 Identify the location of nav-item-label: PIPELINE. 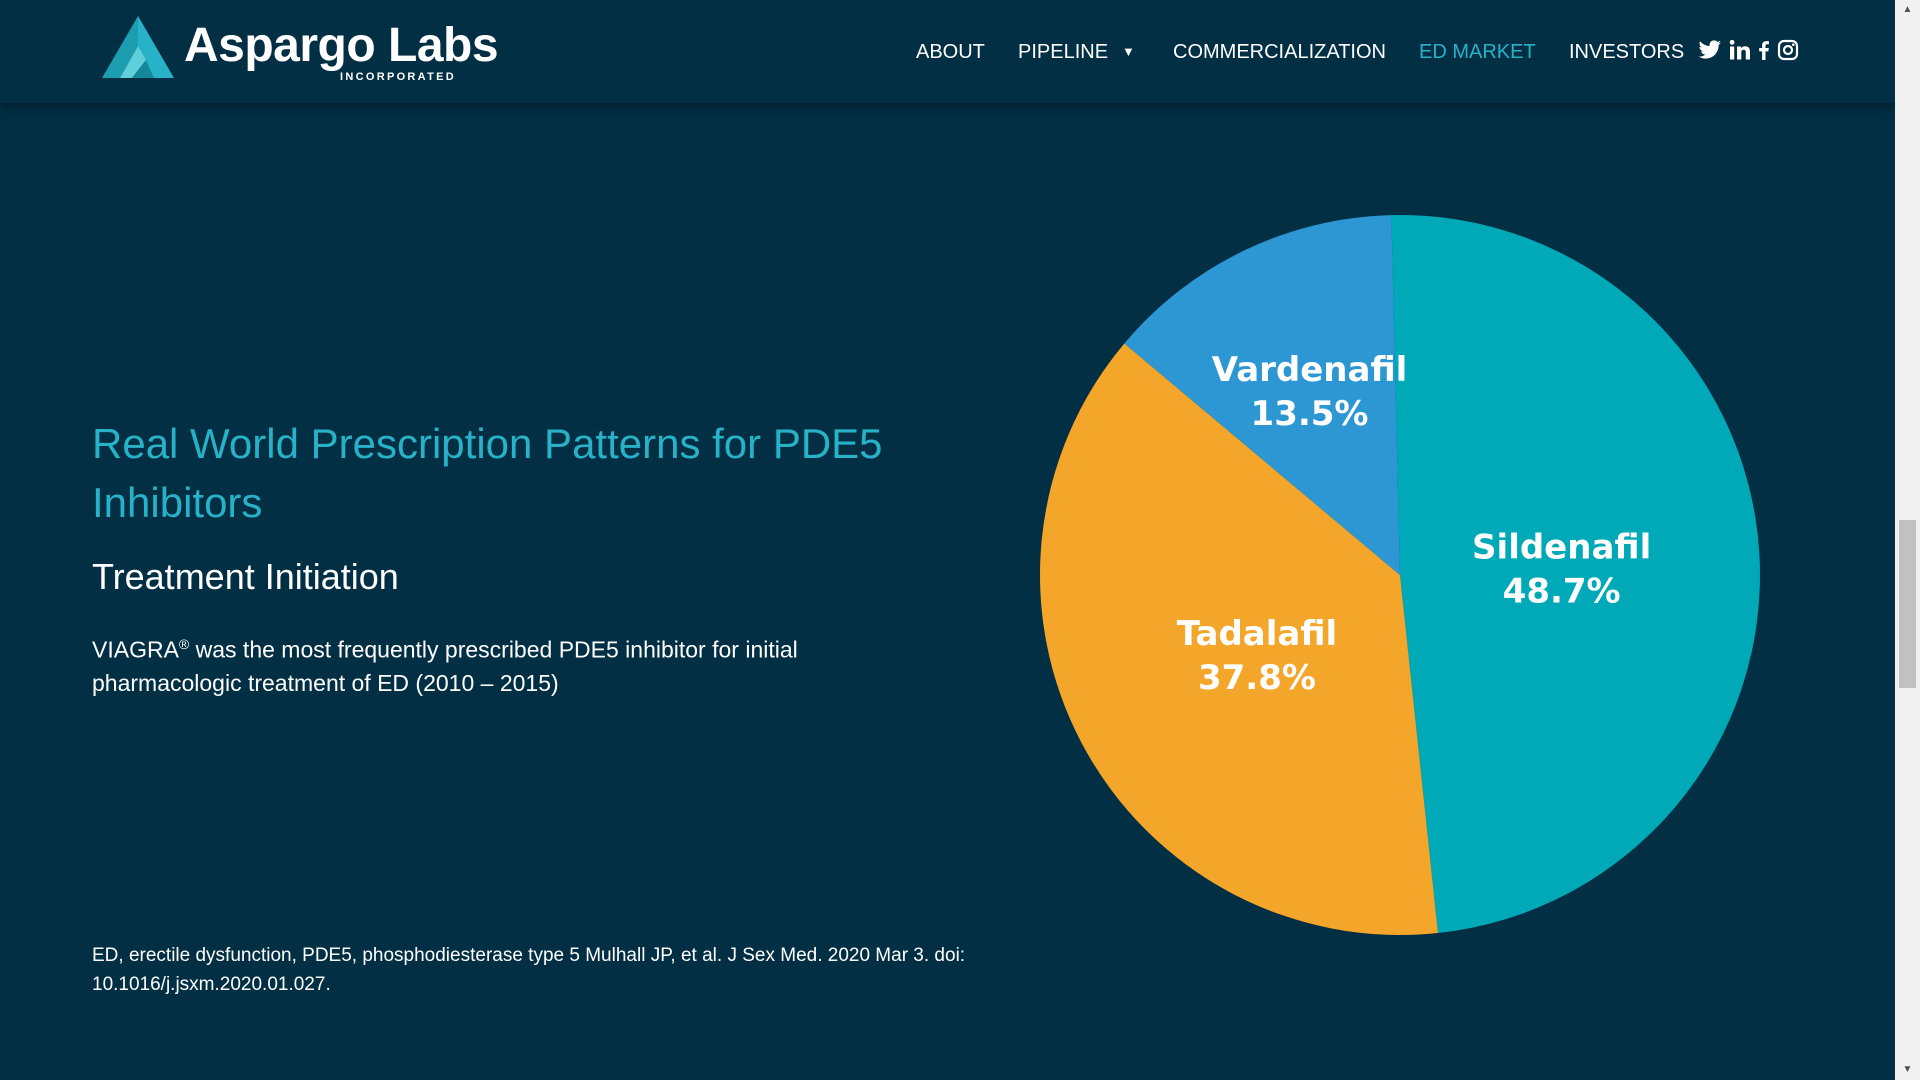
(1063, 52).